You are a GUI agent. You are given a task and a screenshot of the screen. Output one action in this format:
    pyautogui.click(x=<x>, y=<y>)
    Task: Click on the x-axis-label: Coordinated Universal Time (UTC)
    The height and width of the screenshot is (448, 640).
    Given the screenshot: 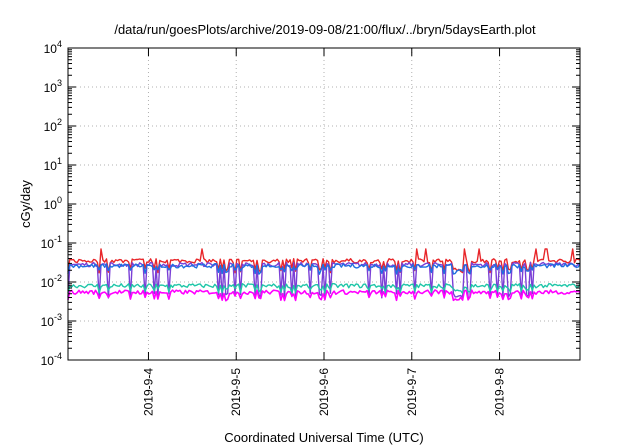 What is the action you would take?
    pyautogui.click(x=323, y=437)
    